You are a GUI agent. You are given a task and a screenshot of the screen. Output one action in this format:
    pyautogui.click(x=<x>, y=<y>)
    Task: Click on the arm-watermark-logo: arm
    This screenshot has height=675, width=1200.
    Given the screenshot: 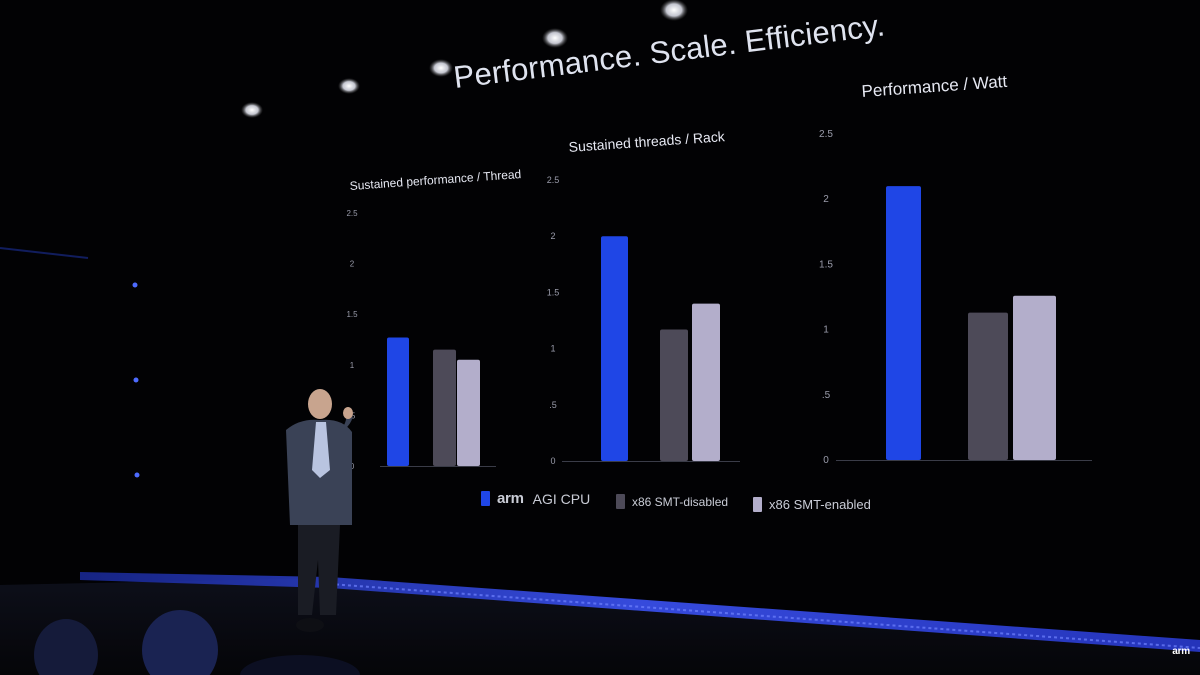 What is the action you would take?
    pyautogui.click(x=1181, y=651)
    